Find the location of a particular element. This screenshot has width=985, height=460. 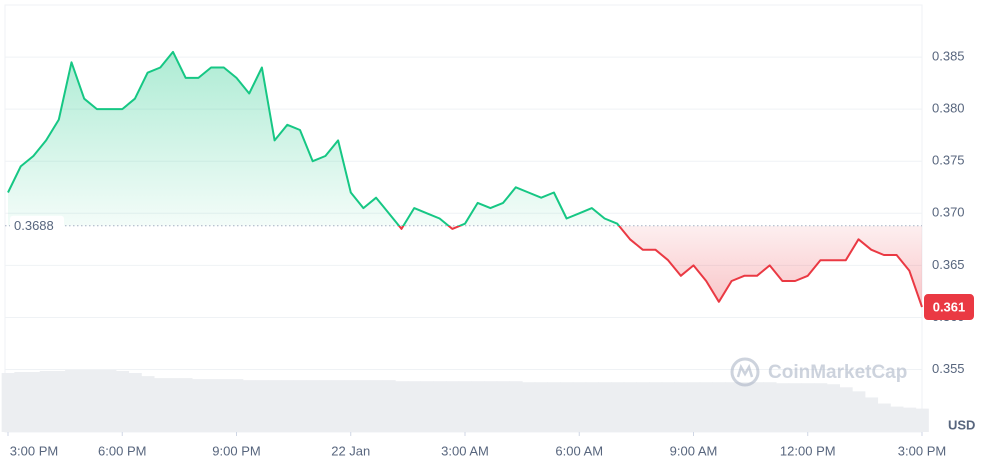

volume is located at coordinates (465, 401).